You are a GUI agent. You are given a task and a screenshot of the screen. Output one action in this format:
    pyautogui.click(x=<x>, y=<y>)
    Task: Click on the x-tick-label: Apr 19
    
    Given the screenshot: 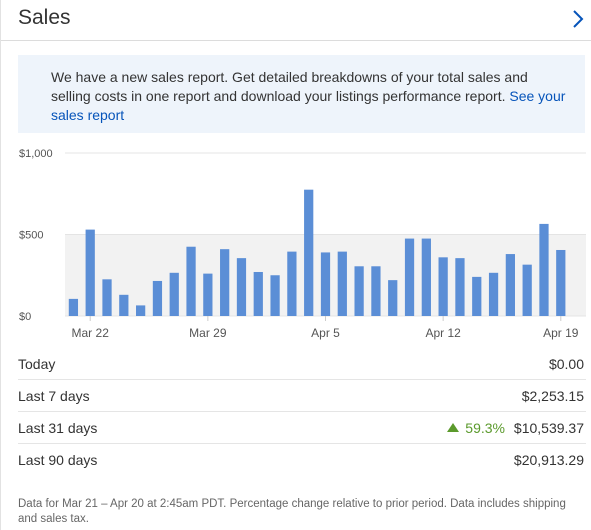 What is the action you would take?
    pyautogui.click(x=561, y=333)
    